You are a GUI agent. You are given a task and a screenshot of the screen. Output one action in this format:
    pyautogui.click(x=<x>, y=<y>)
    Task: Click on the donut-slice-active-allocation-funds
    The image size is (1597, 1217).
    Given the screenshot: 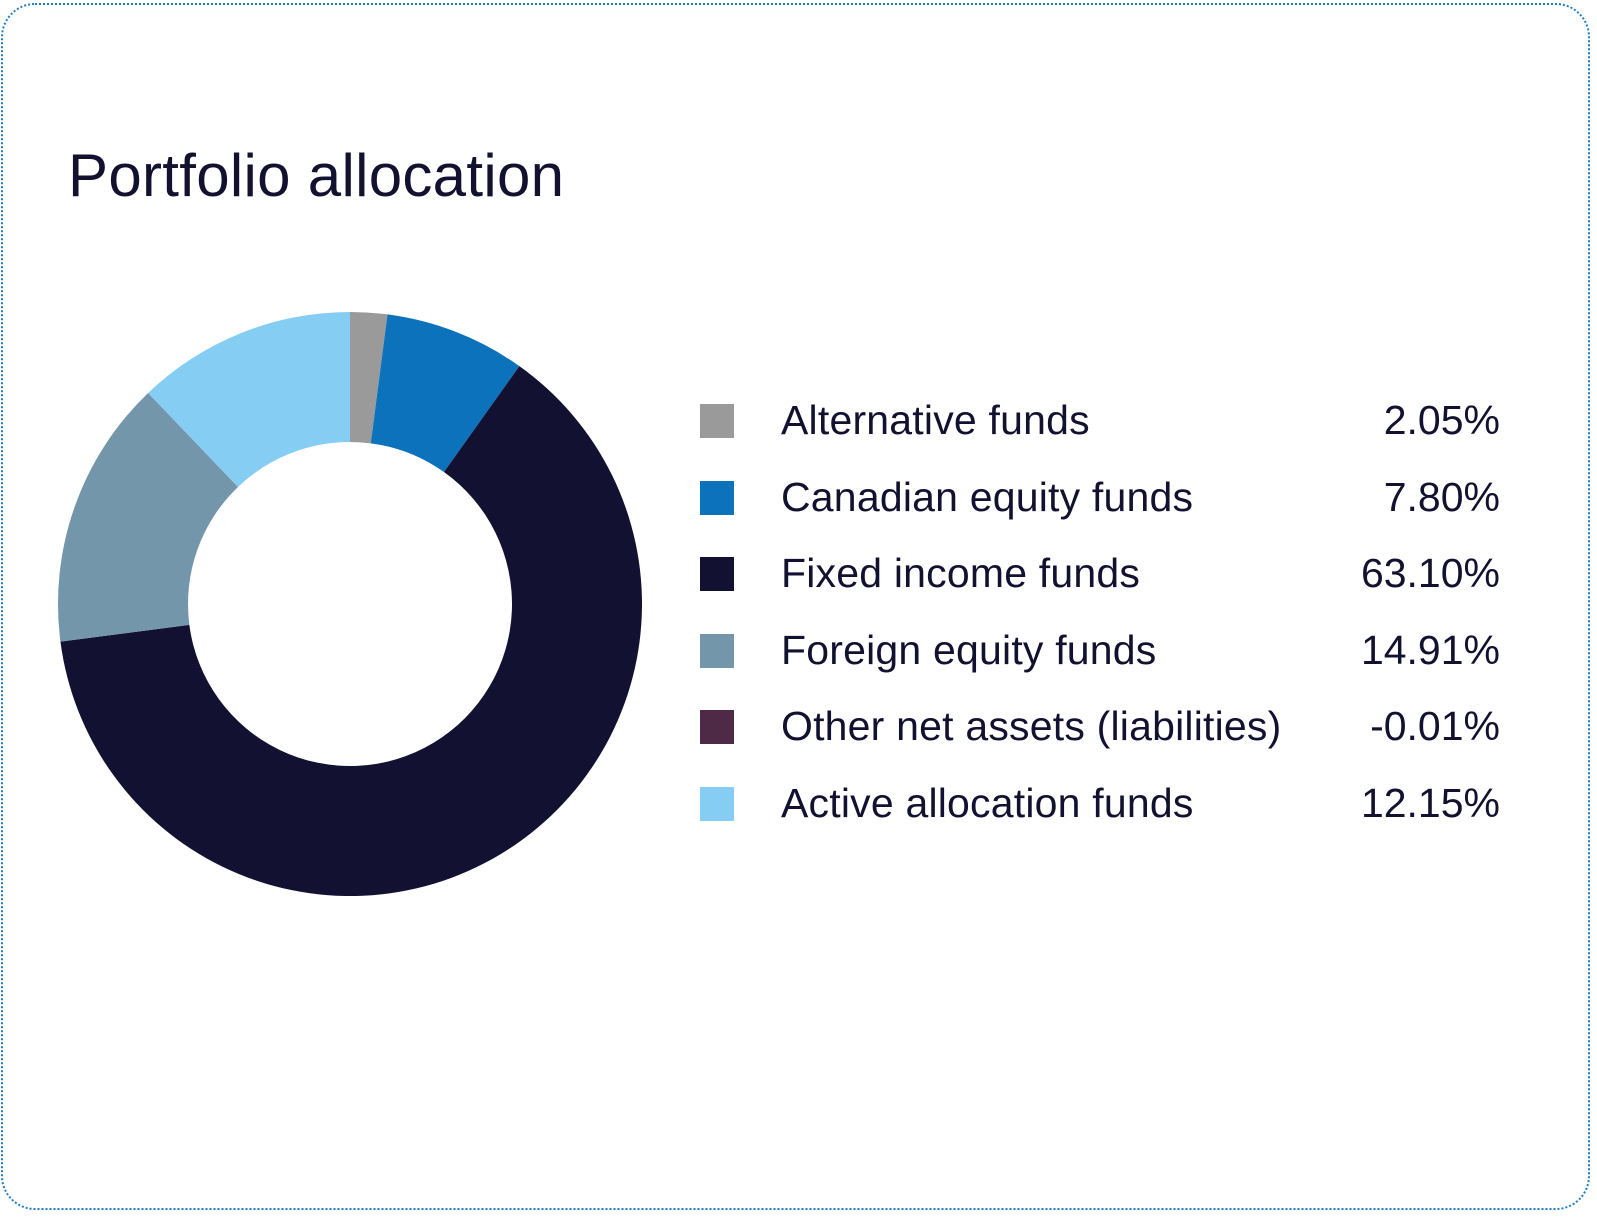 What is the action you would take?
    pyautogui.click(x=249, y=399)
    